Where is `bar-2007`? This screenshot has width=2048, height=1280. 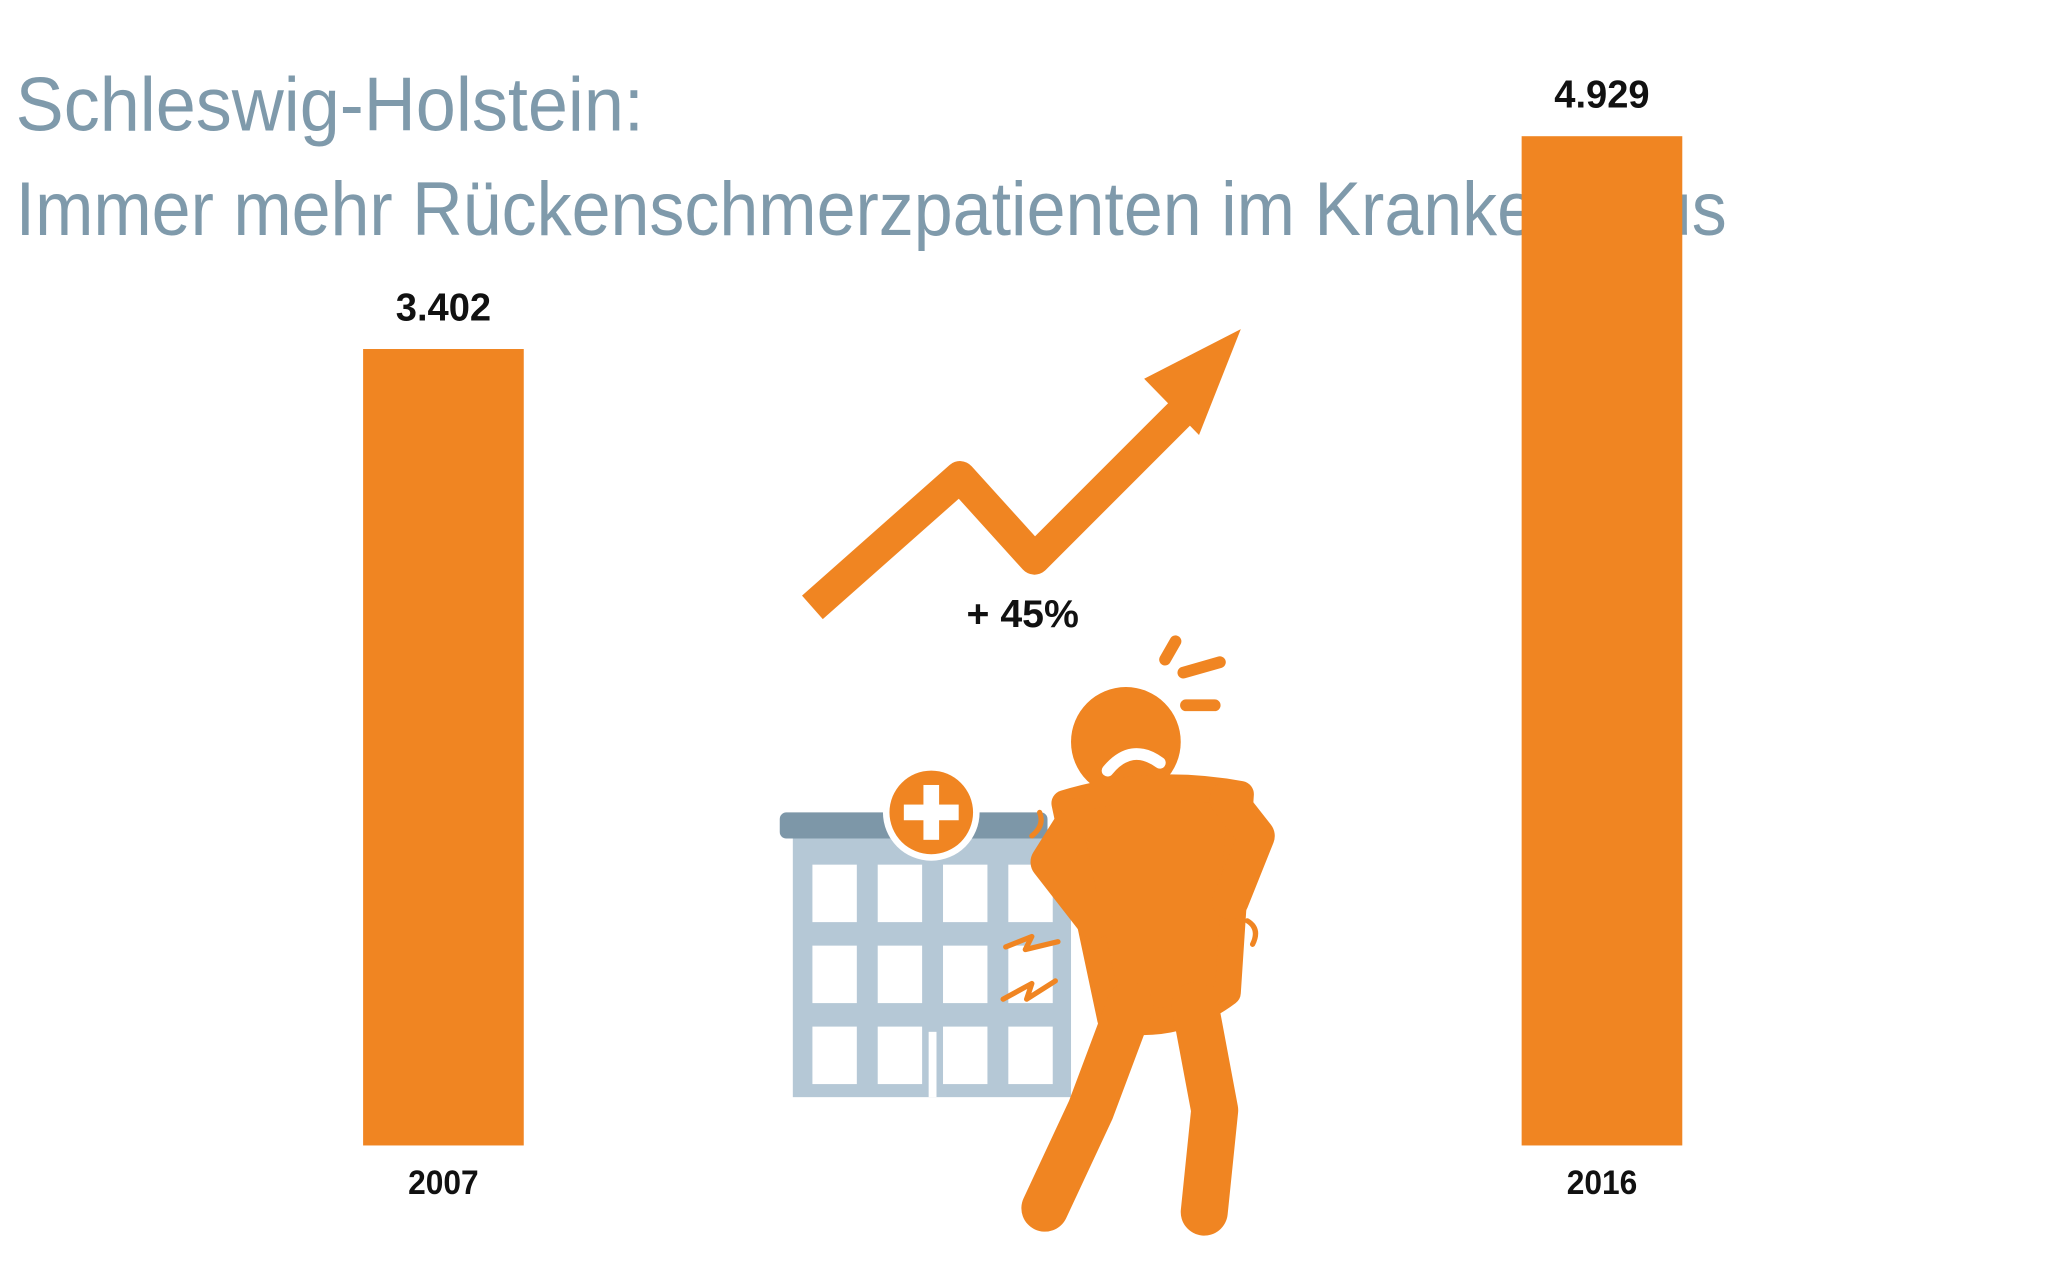
bar-2007 is located at coordinates (443, 747).